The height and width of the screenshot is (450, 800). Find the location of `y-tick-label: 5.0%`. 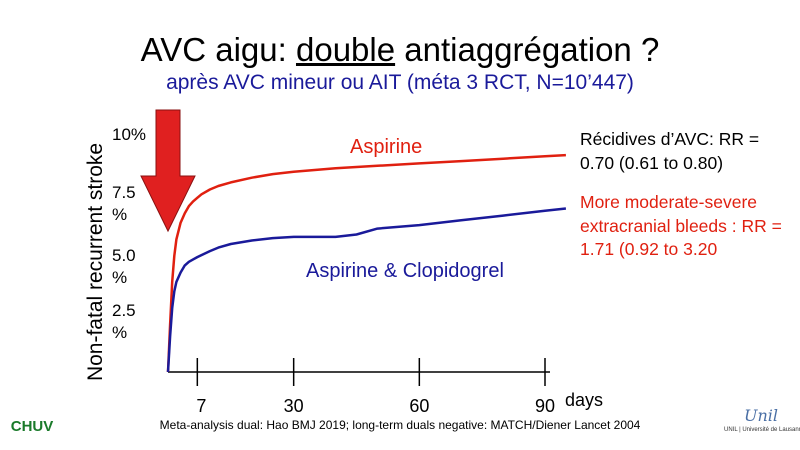

y-tick-label: 5.0% is located at coordinates (124, 266).